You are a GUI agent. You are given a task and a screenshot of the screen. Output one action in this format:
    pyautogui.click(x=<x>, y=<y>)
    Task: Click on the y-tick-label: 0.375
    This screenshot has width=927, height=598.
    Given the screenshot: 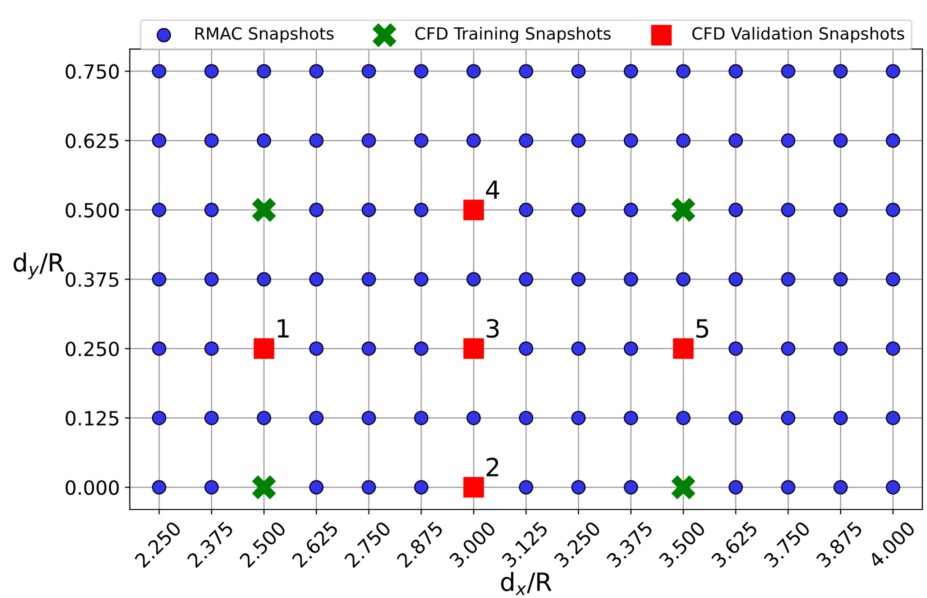 What is the action you would take?
    pyautogui.click(x=92, y=279)
    